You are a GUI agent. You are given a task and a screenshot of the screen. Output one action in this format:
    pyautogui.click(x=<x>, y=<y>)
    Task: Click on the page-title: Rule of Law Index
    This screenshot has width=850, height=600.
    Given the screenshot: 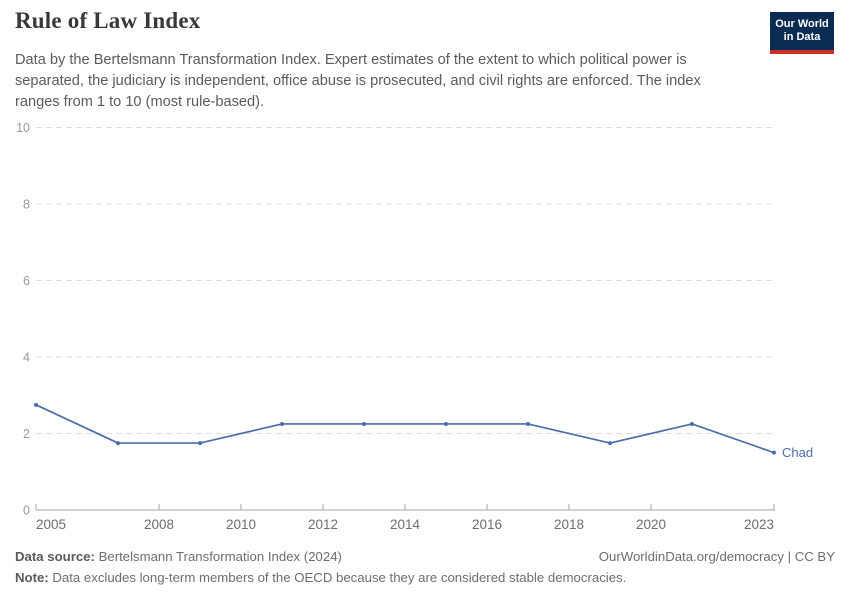 What is the action you would take?
    pyautogui.click(x=108, y=20)
    